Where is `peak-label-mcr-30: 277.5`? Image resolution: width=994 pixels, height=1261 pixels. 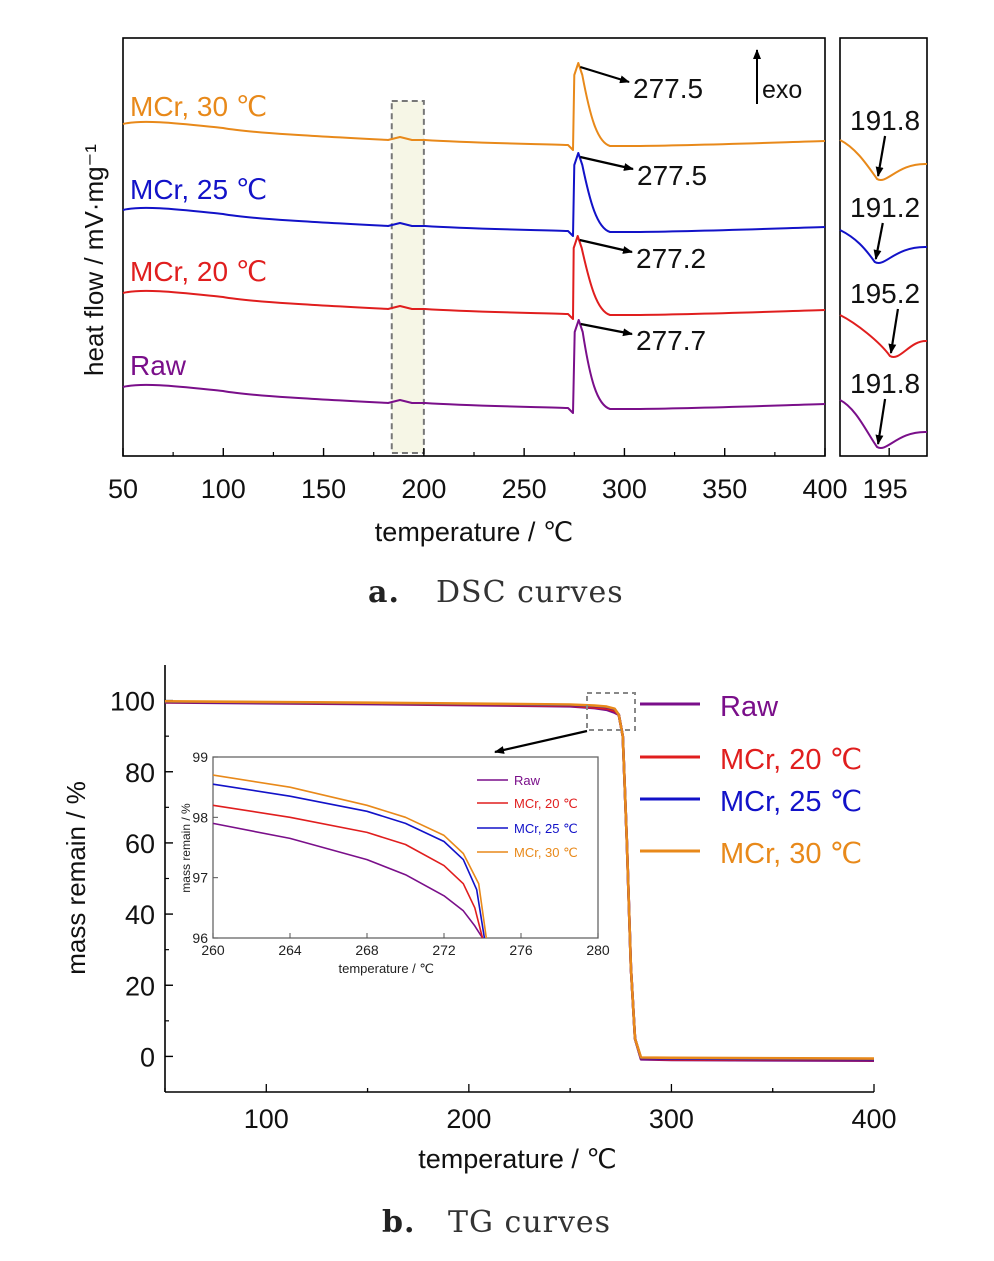 peak-label-mcr-30: 277.5 is located at coordinates (668, 88).